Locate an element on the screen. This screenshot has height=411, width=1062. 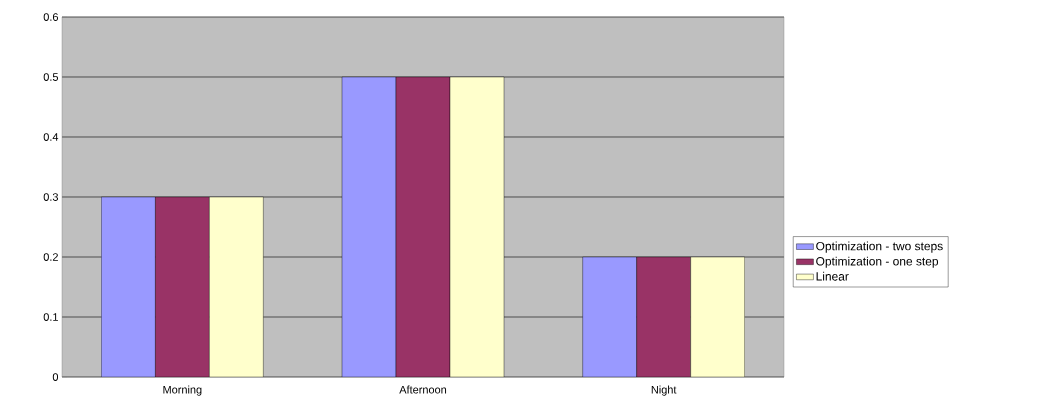
y-tick-label: 0 is located at coordinates (55, 377).